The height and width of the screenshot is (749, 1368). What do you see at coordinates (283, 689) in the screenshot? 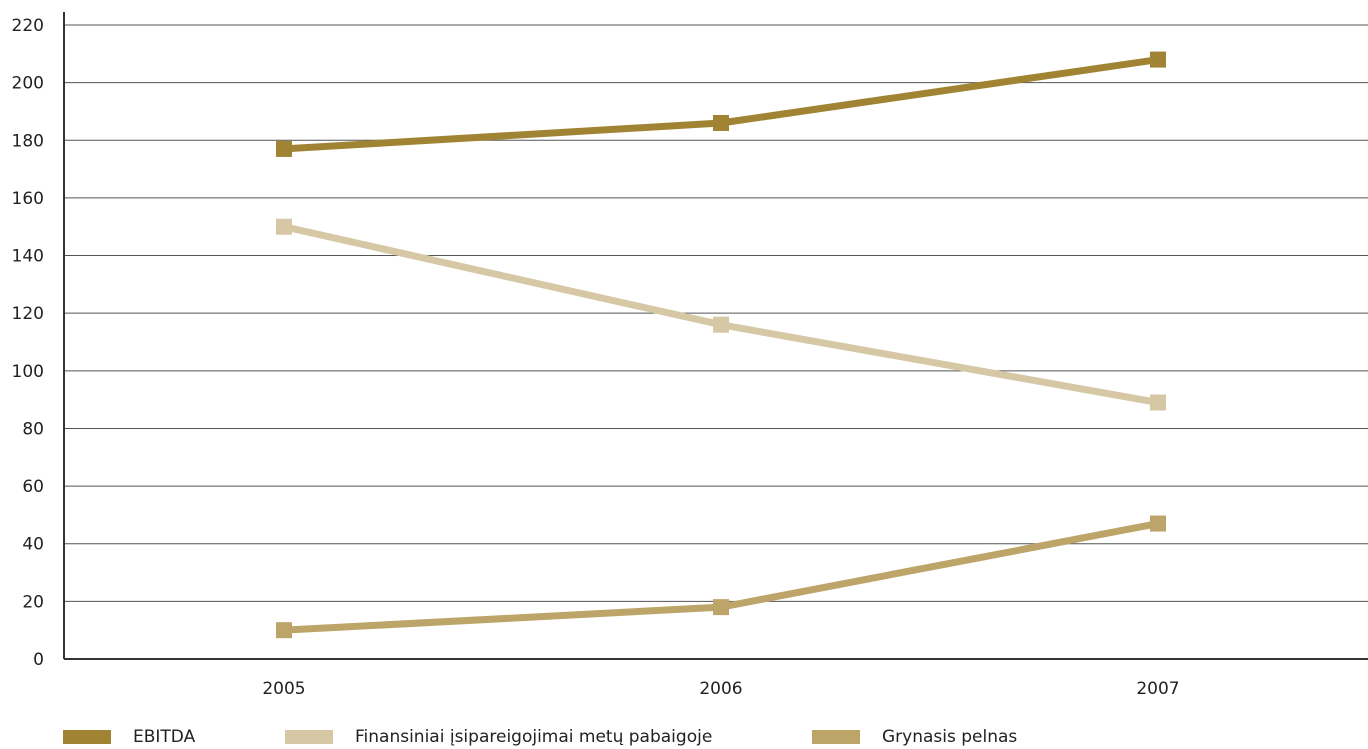
I see `x-tick-label: 2005` at bounding box center [283, 689].